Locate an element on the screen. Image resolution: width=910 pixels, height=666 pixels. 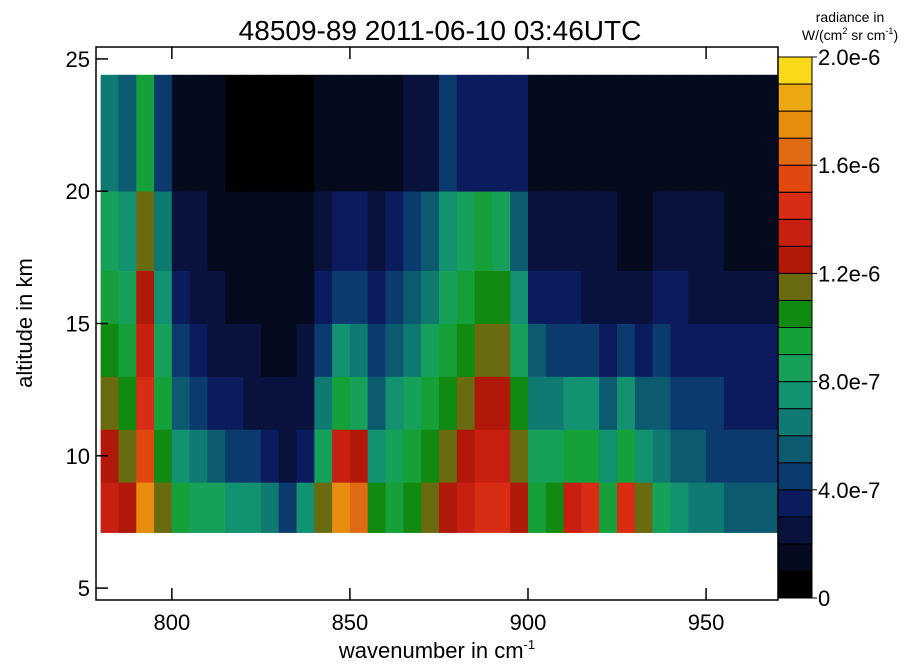
colorbar-tick-label: 8.0e-7 is located at coordinates (849, 382).